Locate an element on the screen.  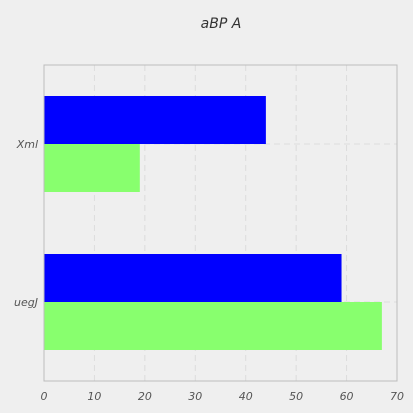
x-tick-label: 30 is located at coordinates (195, 396).